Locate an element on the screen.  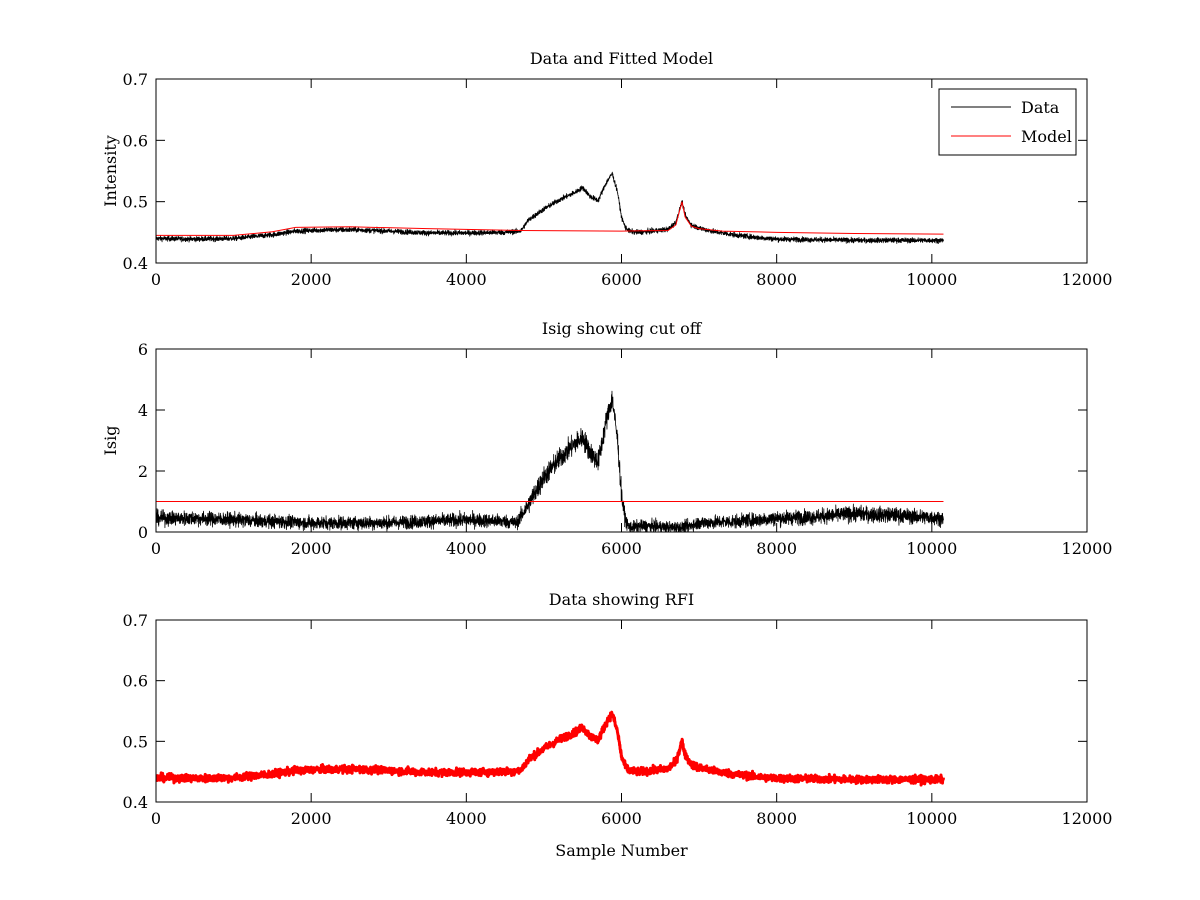
y-axis-label: Isig is located at coordinates (110, 441).